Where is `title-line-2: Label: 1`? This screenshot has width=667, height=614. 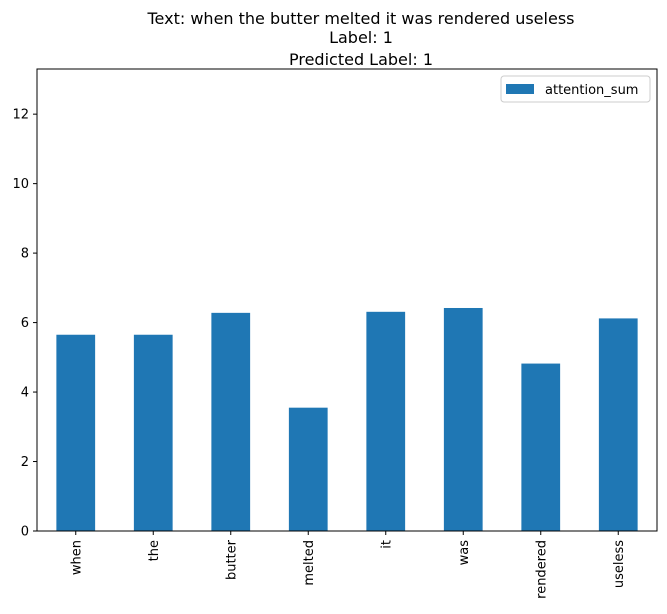
title-line-2: Label: 1 is located at coordinates (361, 37).